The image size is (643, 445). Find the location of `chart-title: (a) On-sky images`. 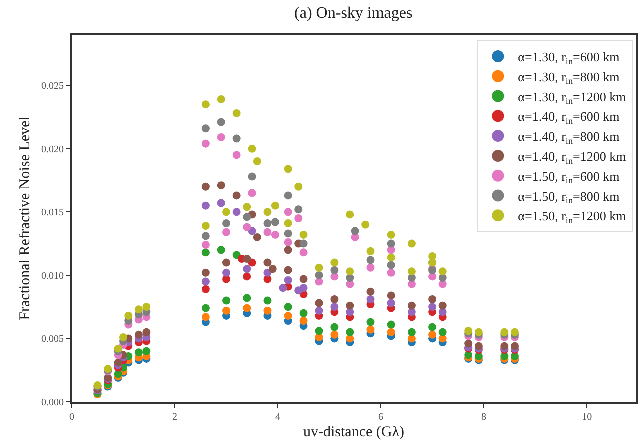

chart-title: (a) On-sky images is located at coordinates (353, 13).